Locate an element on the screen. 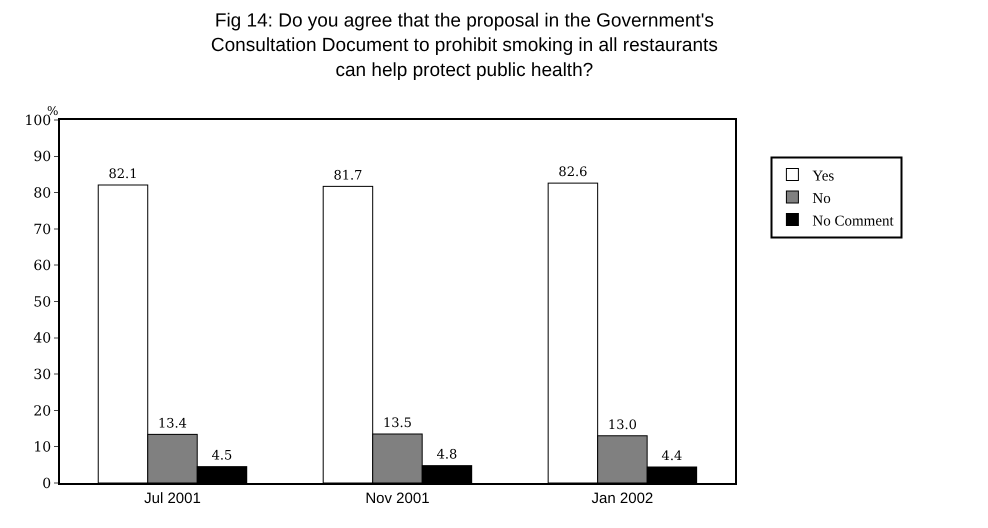 This screenshot has width=988, height=528. y-tick-label: 70 is located at coordinates (42, 230).